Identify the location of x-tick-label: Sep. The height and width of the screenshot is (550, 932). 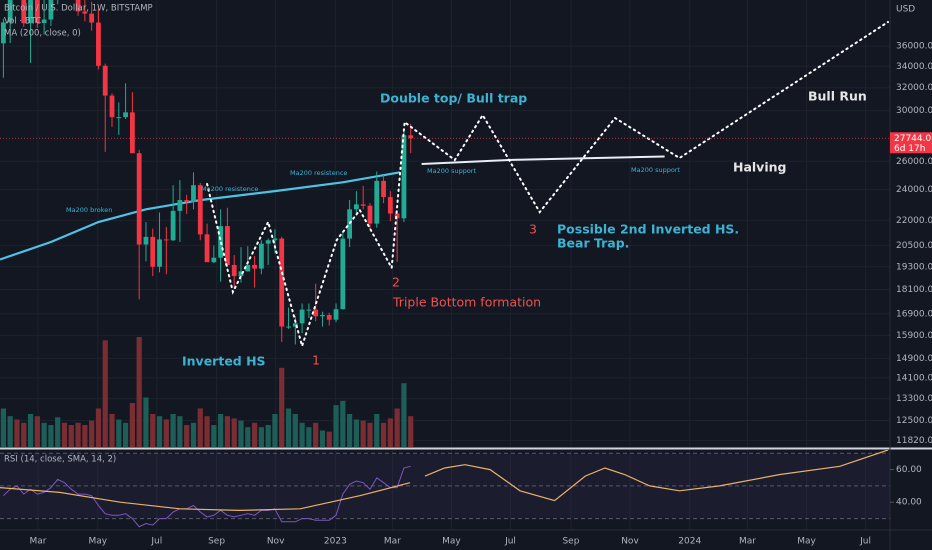
(570, 542).